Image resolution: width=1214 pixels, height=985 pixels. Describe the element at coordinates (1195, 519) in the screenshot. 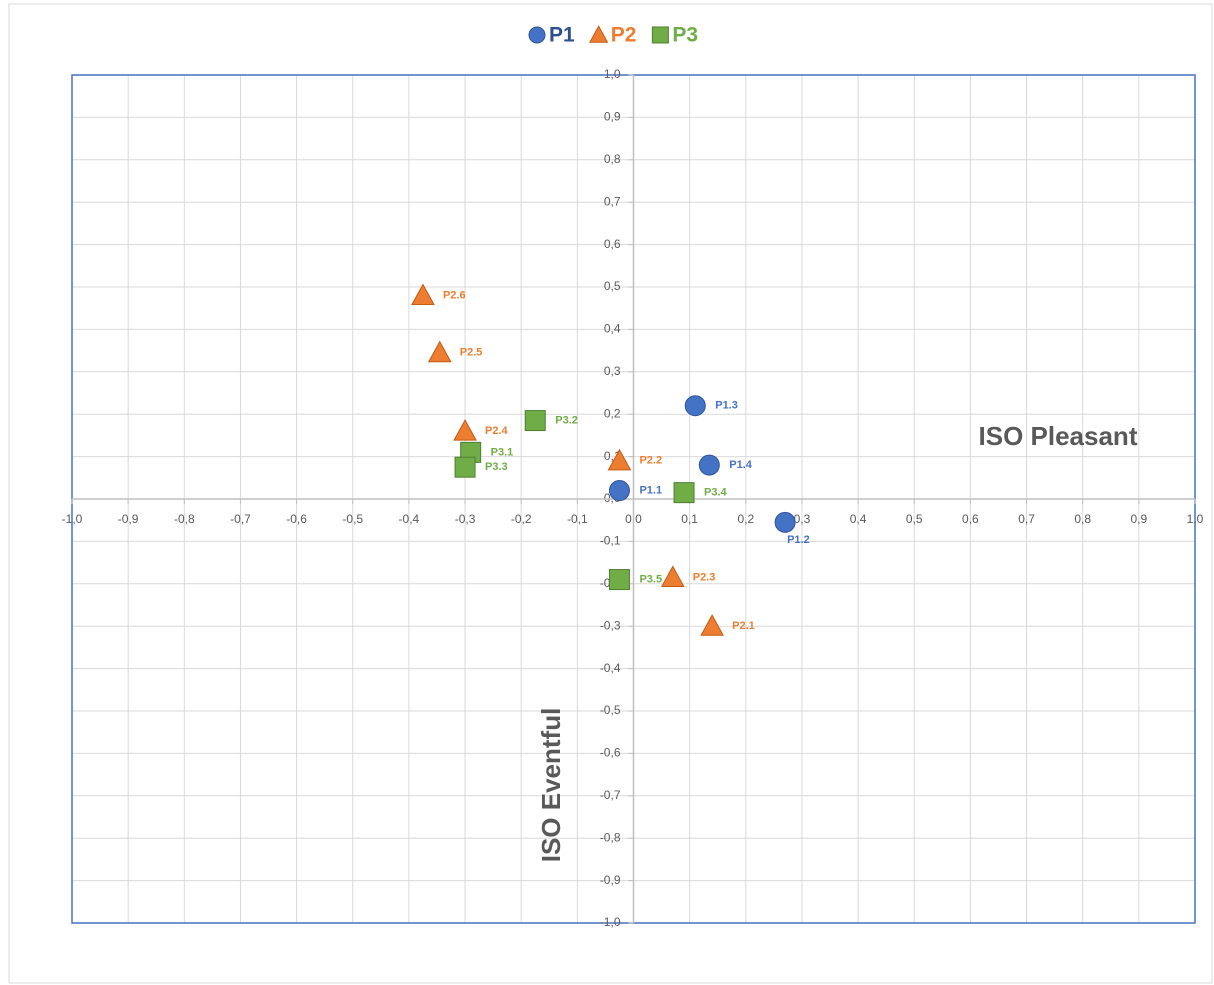

I see `x-tick-label: 1,0` at that location.